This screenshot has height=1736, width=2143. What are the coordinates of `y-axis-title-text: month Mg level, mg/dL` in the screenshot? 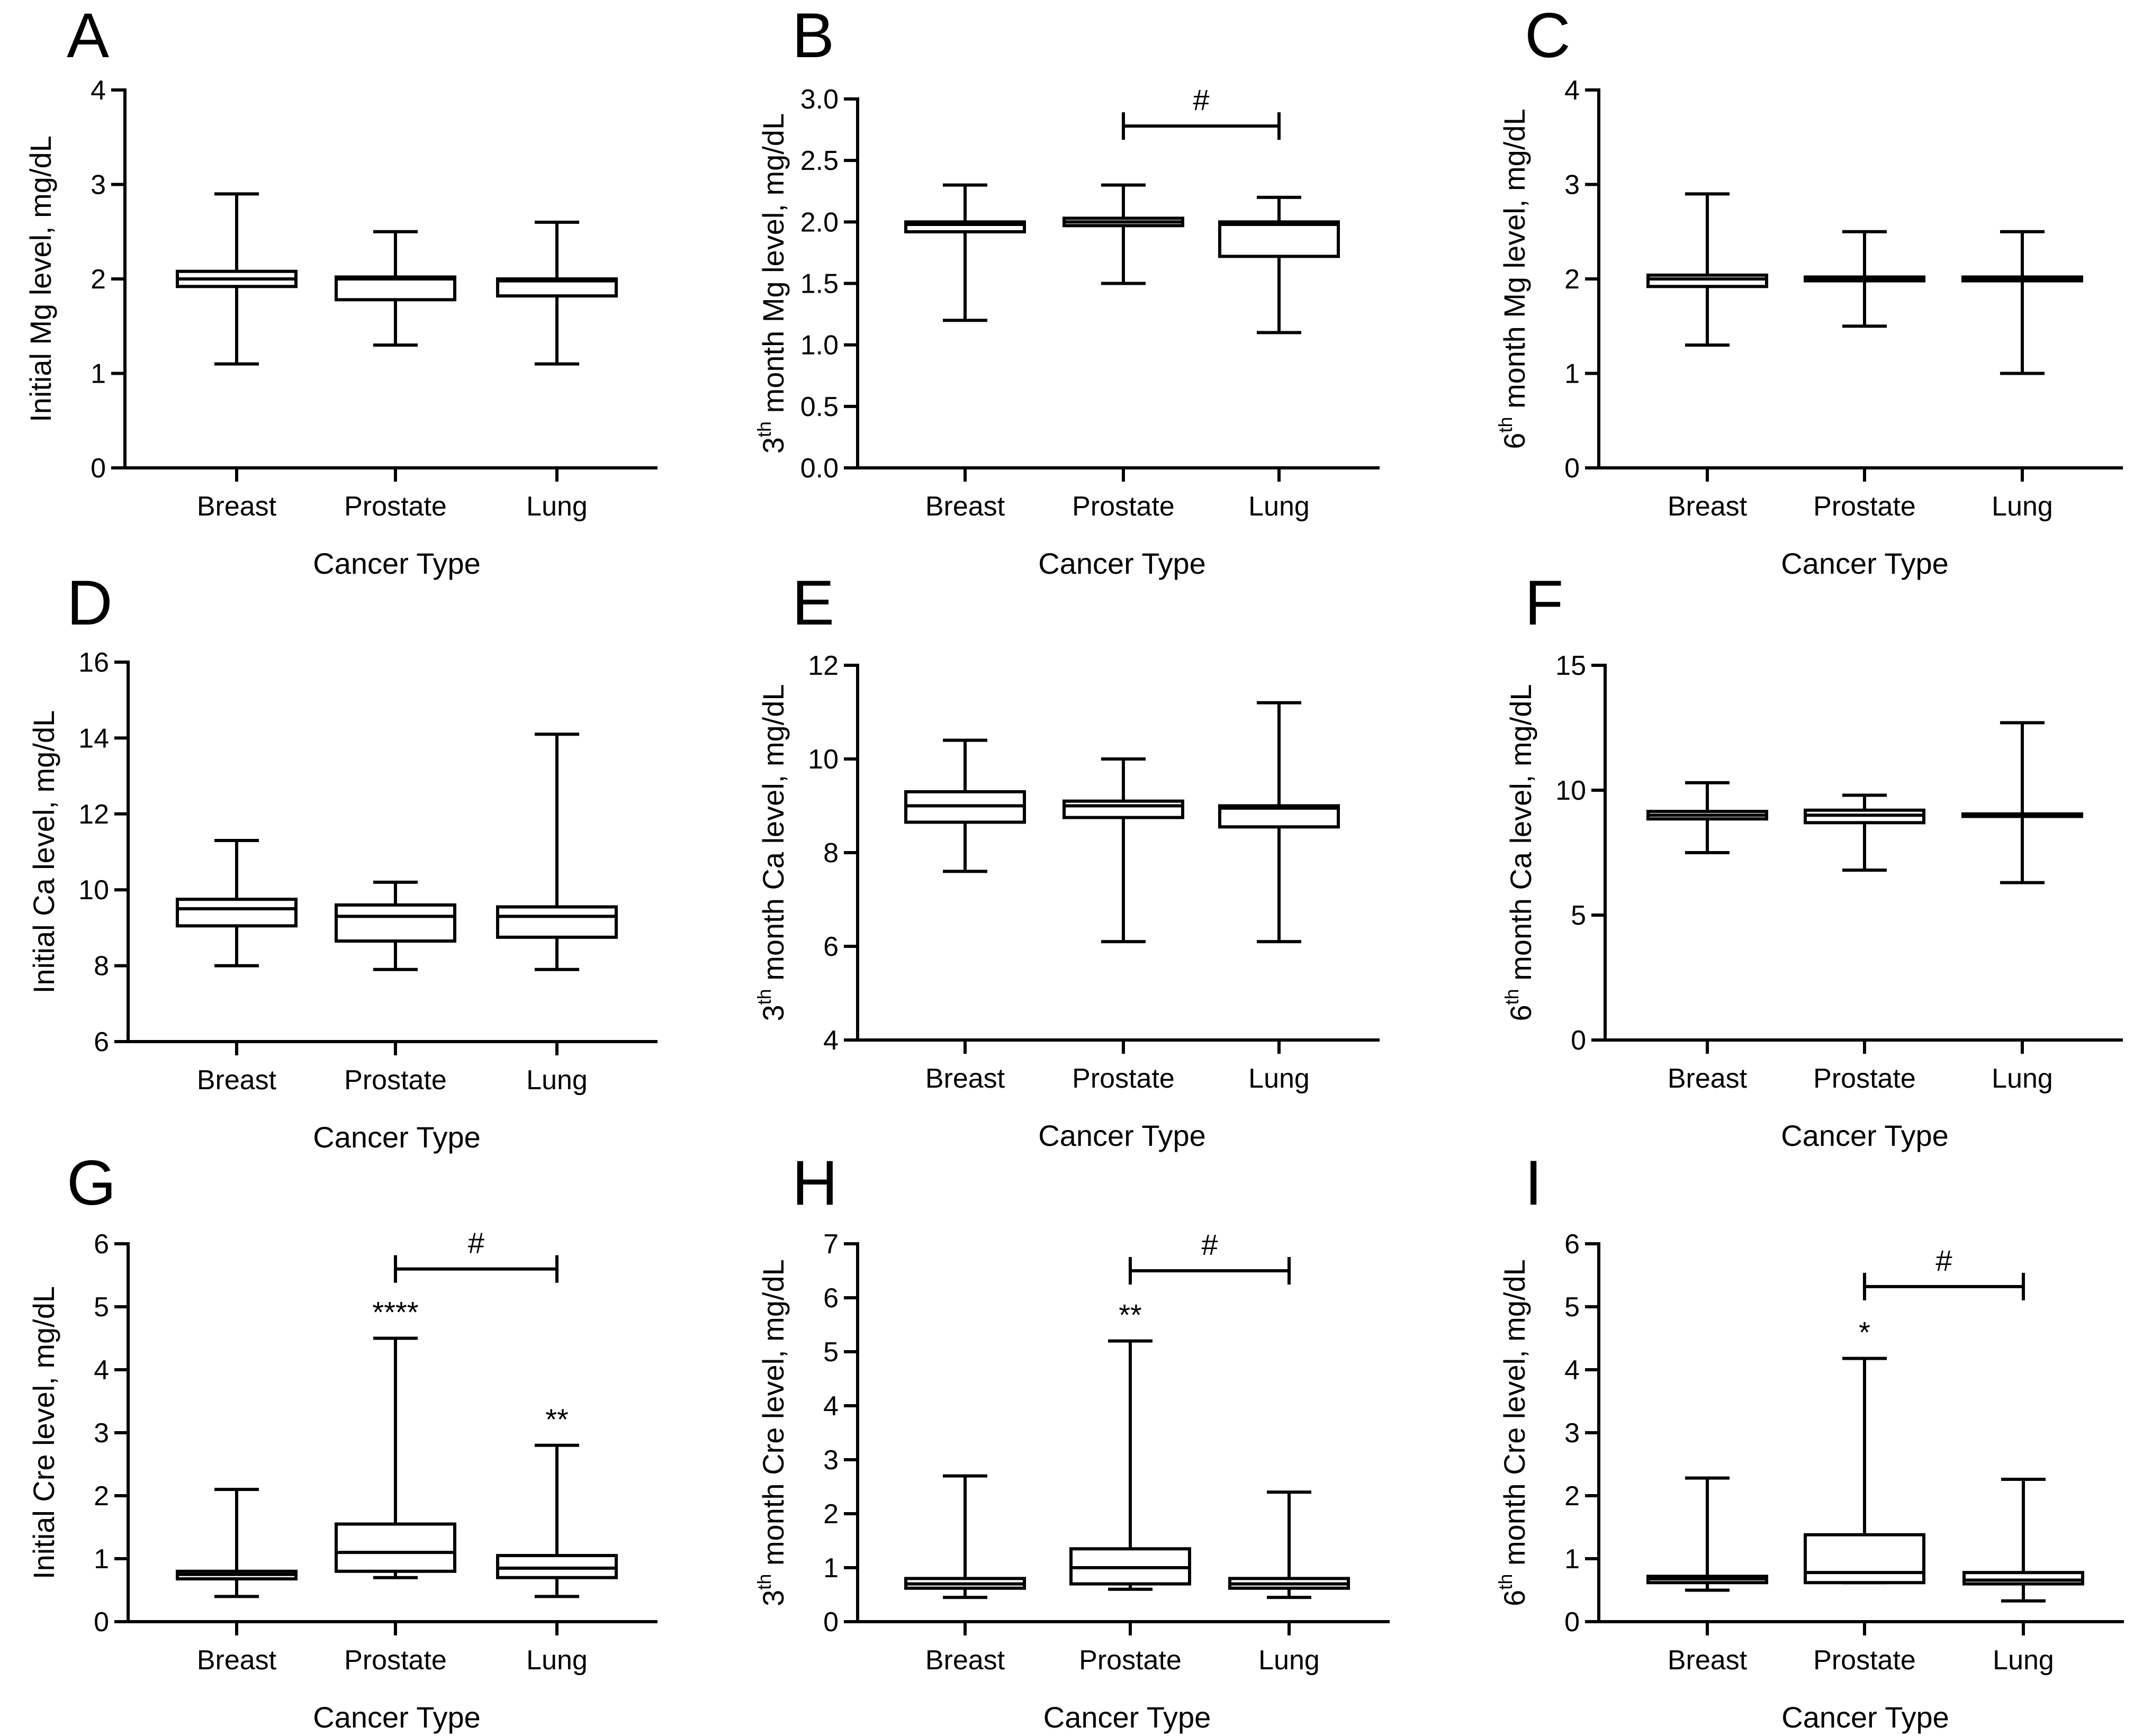 It's located at (773, 267).